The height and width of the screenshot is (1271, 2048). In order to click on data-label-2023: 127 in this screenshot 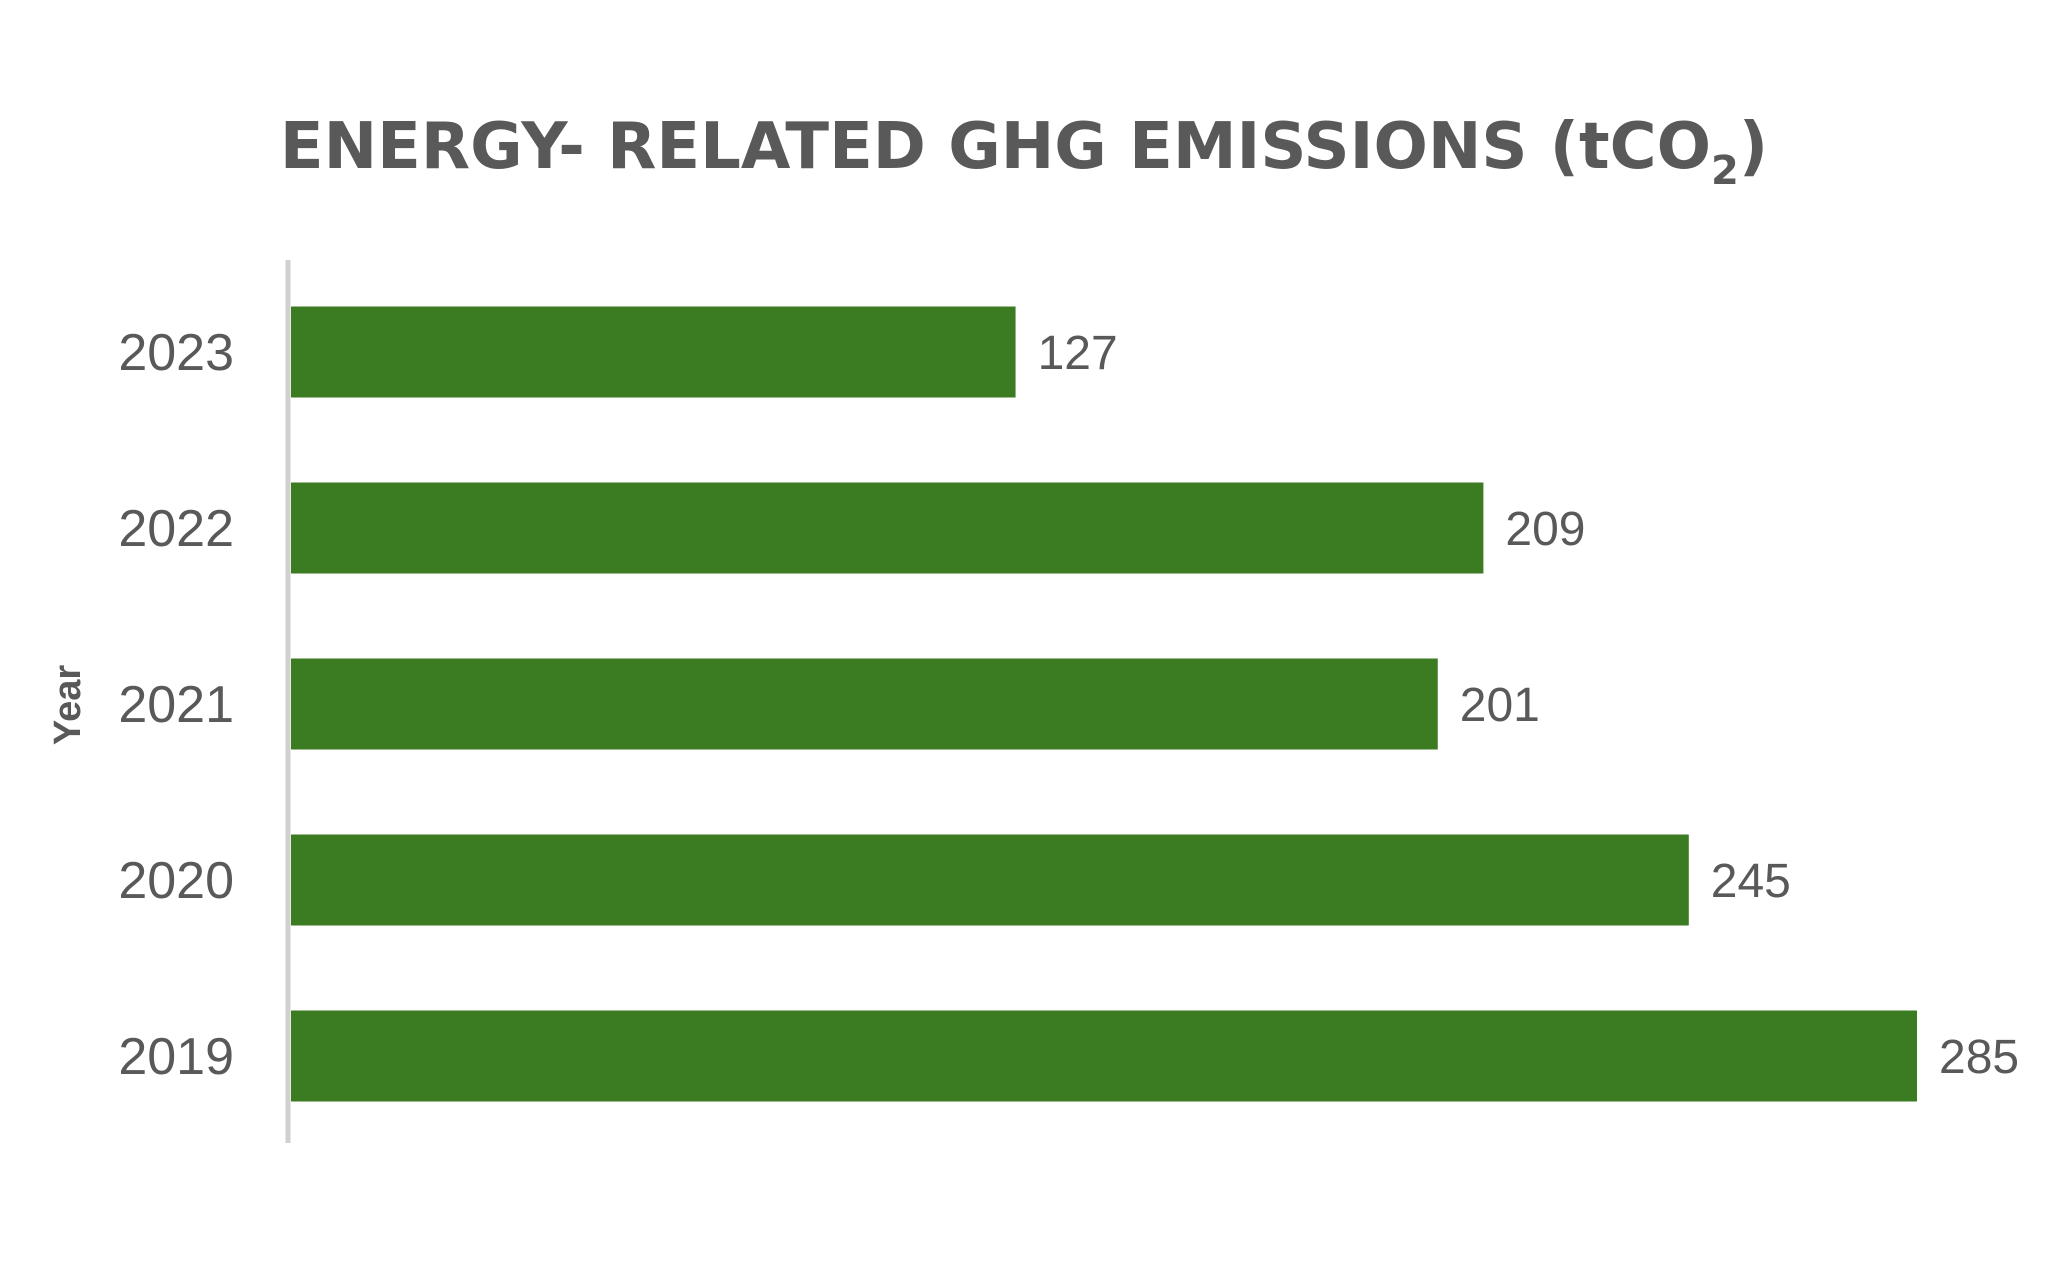, I will do `click(1078, 353)`.